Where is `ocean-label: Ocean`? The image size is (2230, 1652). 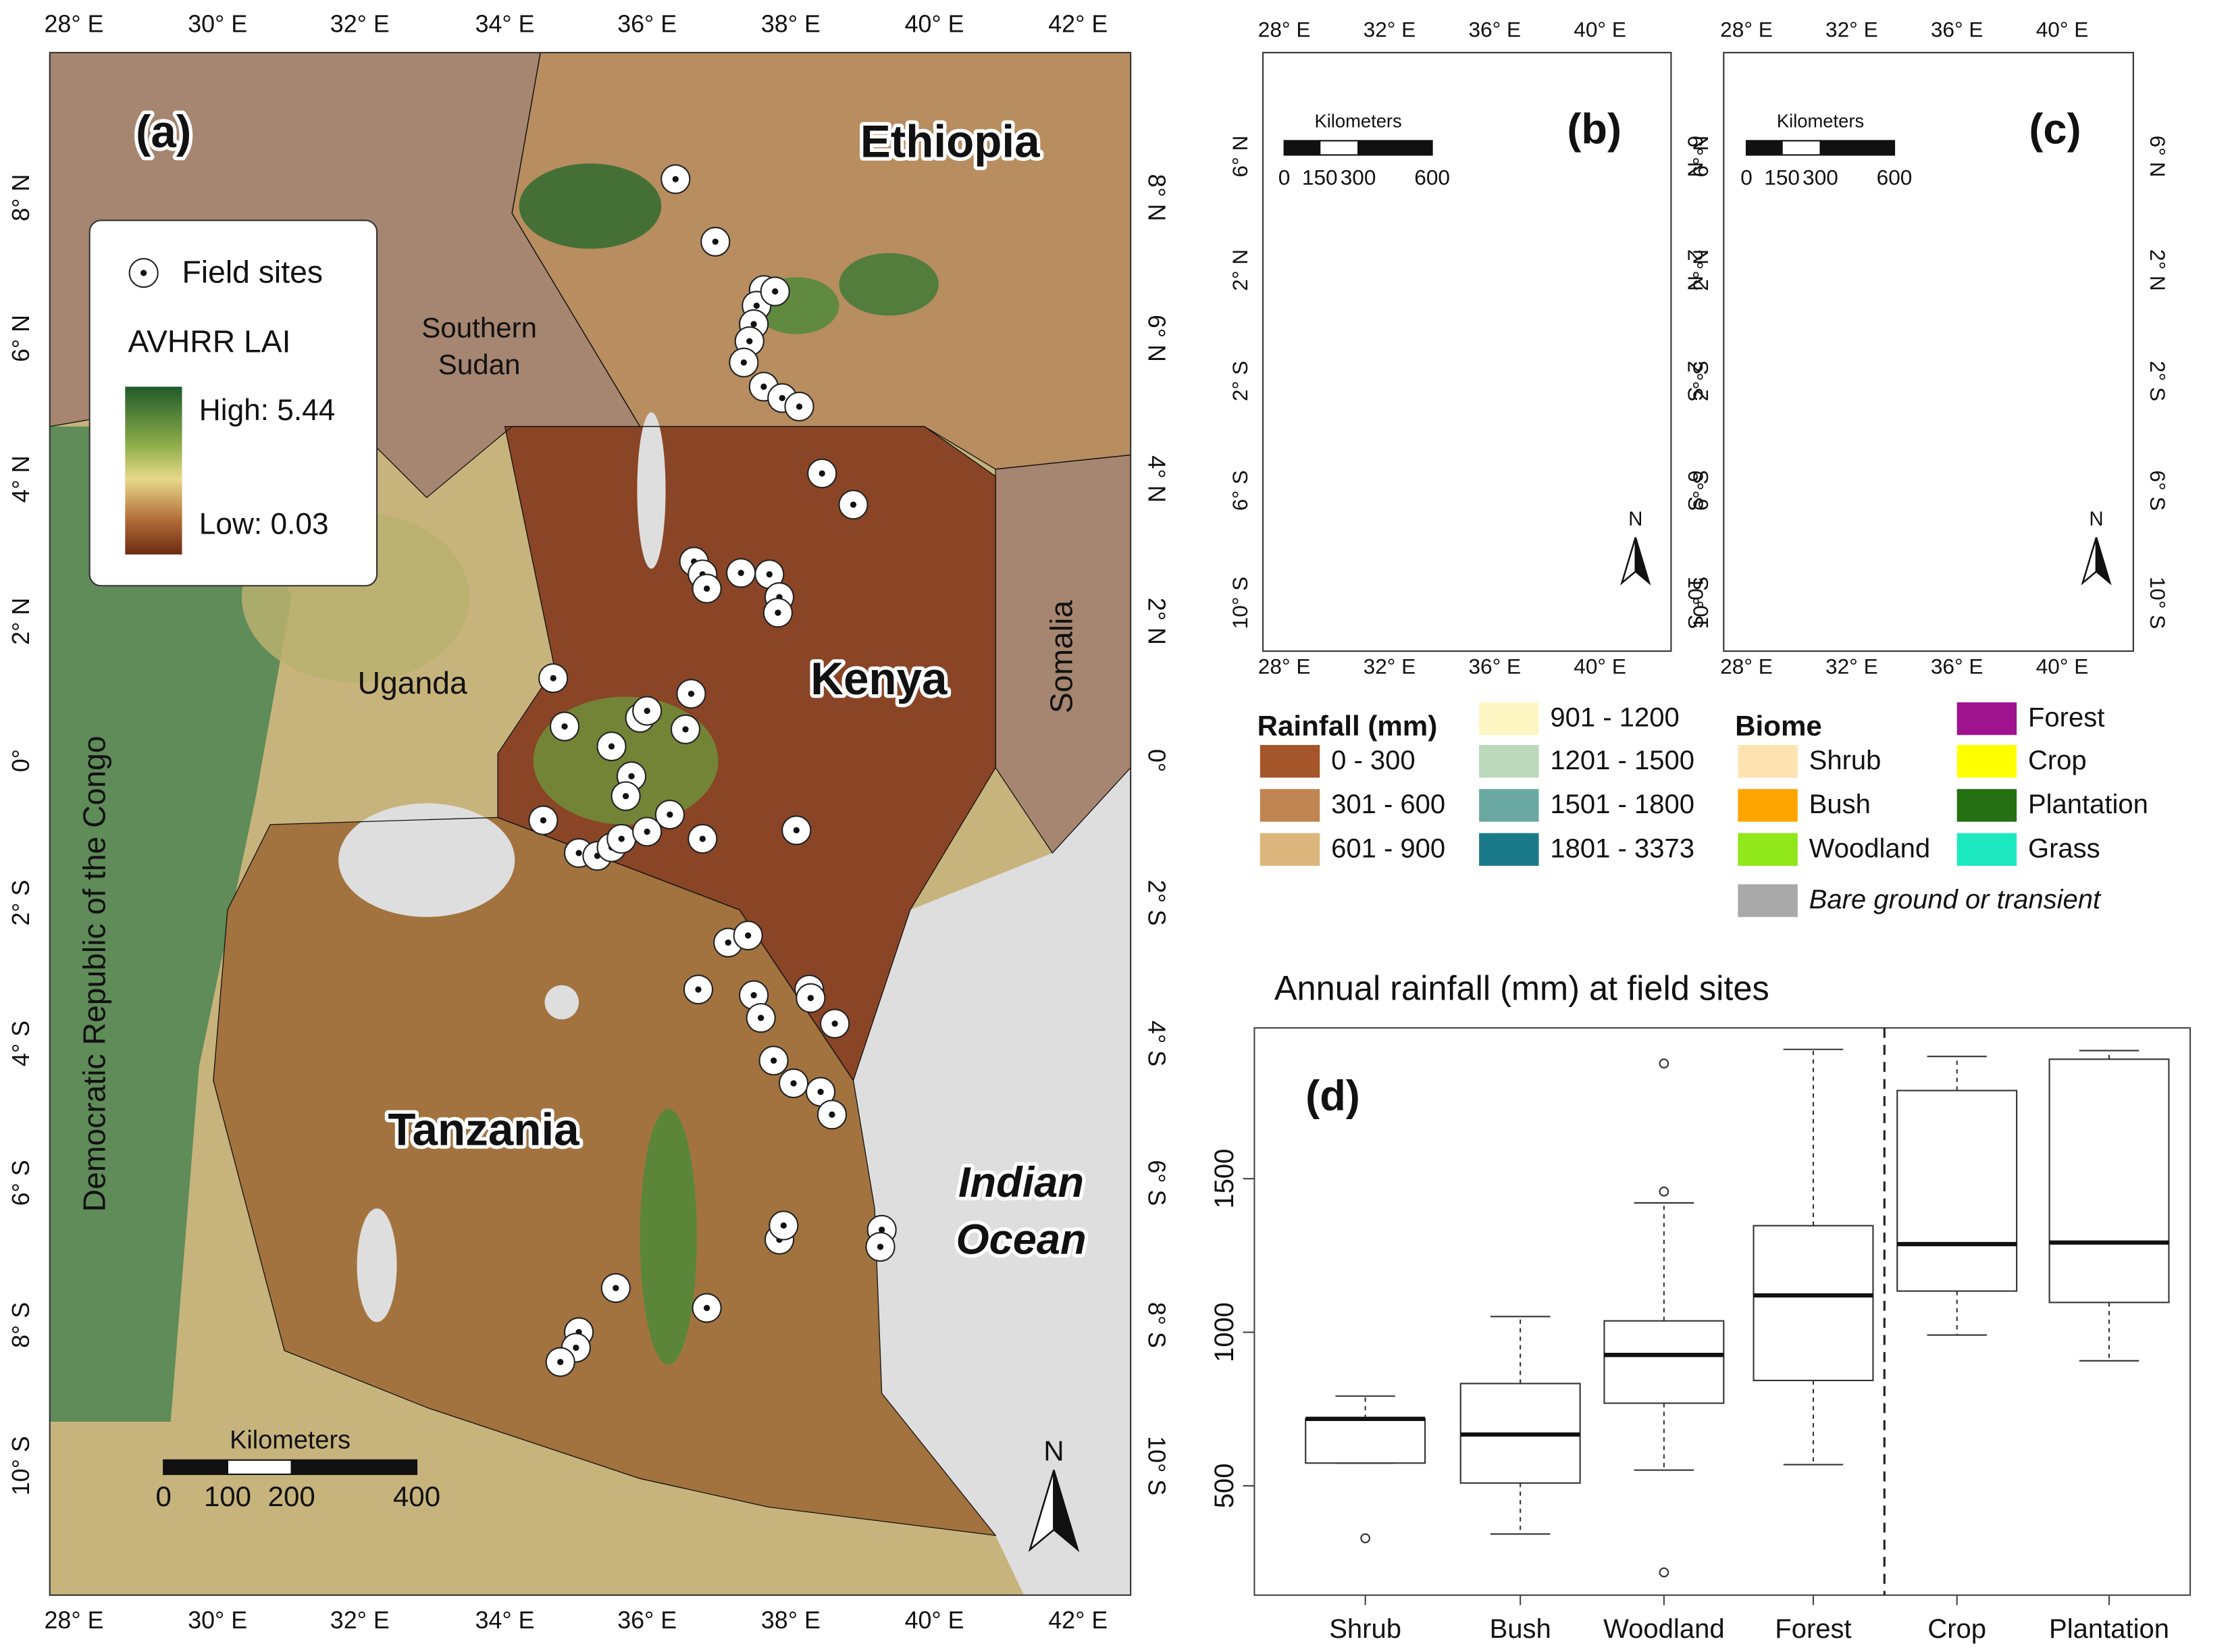 ocean-label: Ocean is located at coordinates (1021, 1239).